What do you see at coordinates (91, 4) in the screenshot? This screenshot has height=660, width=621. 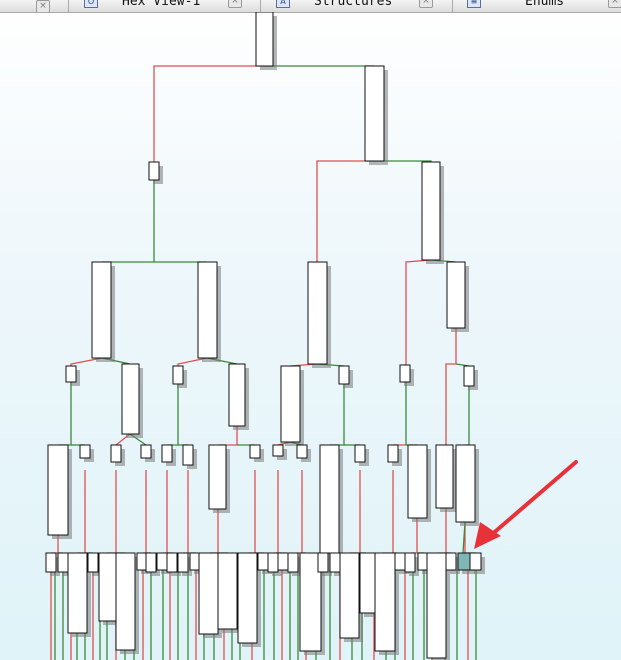 I see `hex-view-icon: O` at bounding box center [91, 4].